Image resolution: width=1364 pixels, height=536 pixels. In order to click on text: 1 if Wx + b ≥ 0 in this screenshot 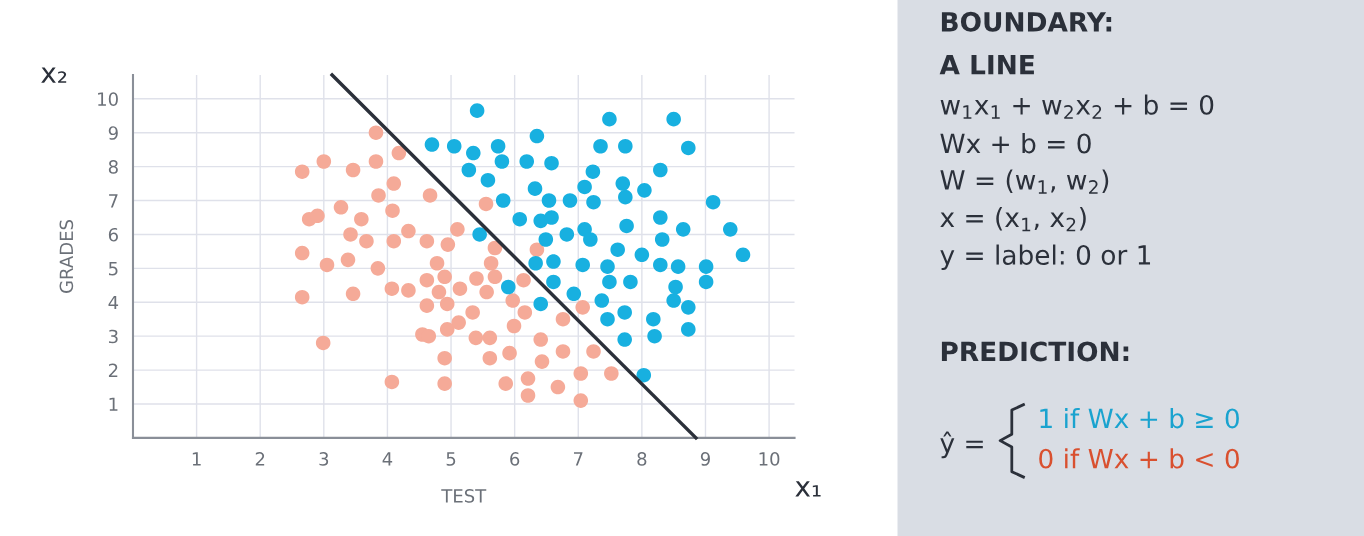, I will do `click(1139, 418)`.